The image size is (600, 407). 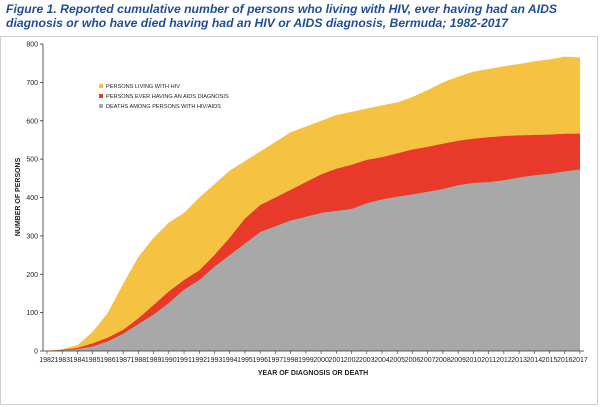 What do you see at coordinates (163, 107) in the screenshot?
I see `legend-label-2: DEATHS AMONG PERSONS WITH HIV/AIDS` at bounding box center [163, 107].